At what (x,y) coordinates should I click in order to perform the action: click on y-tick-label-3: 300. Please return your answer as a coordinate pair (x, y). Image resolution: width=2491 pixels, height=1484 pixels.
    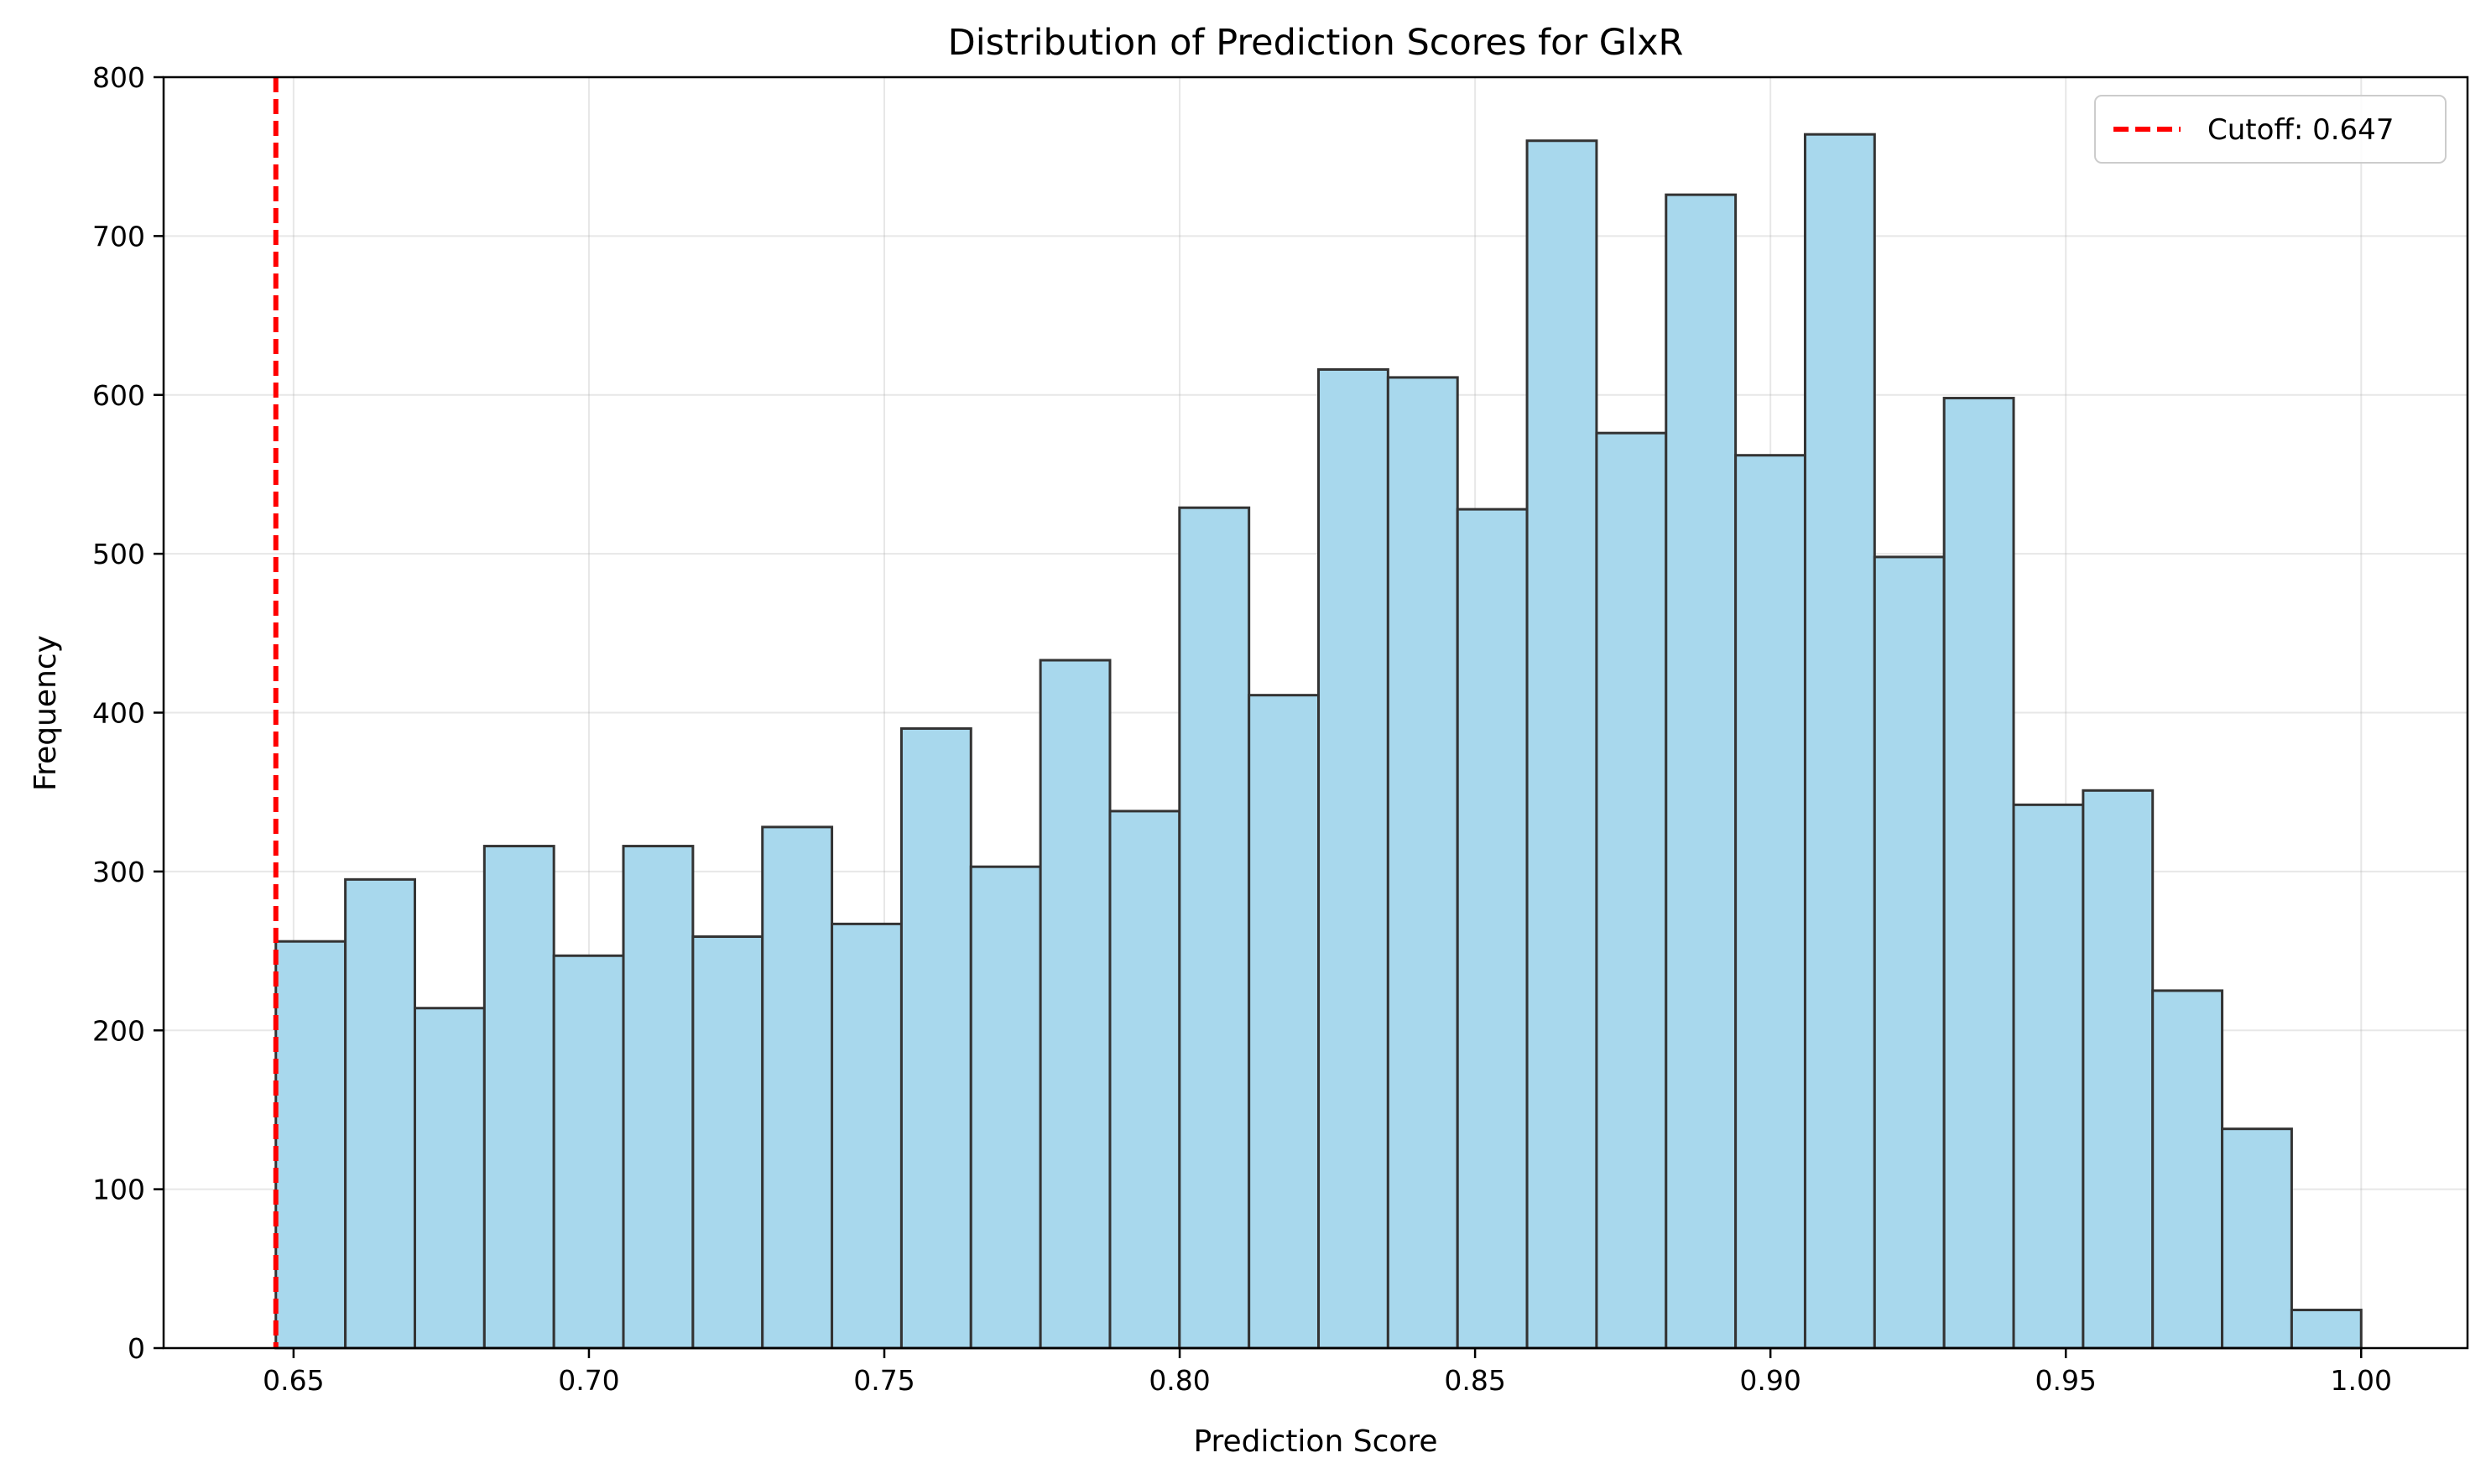
    Looking at the image, I should click on (118, 872).